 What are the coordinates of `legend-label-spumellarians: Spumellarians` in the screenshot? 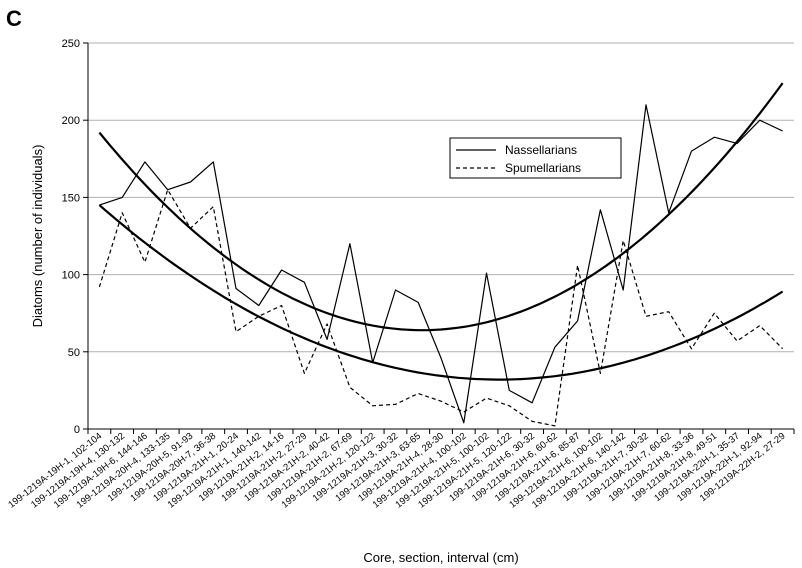 It's located at (543, 168).